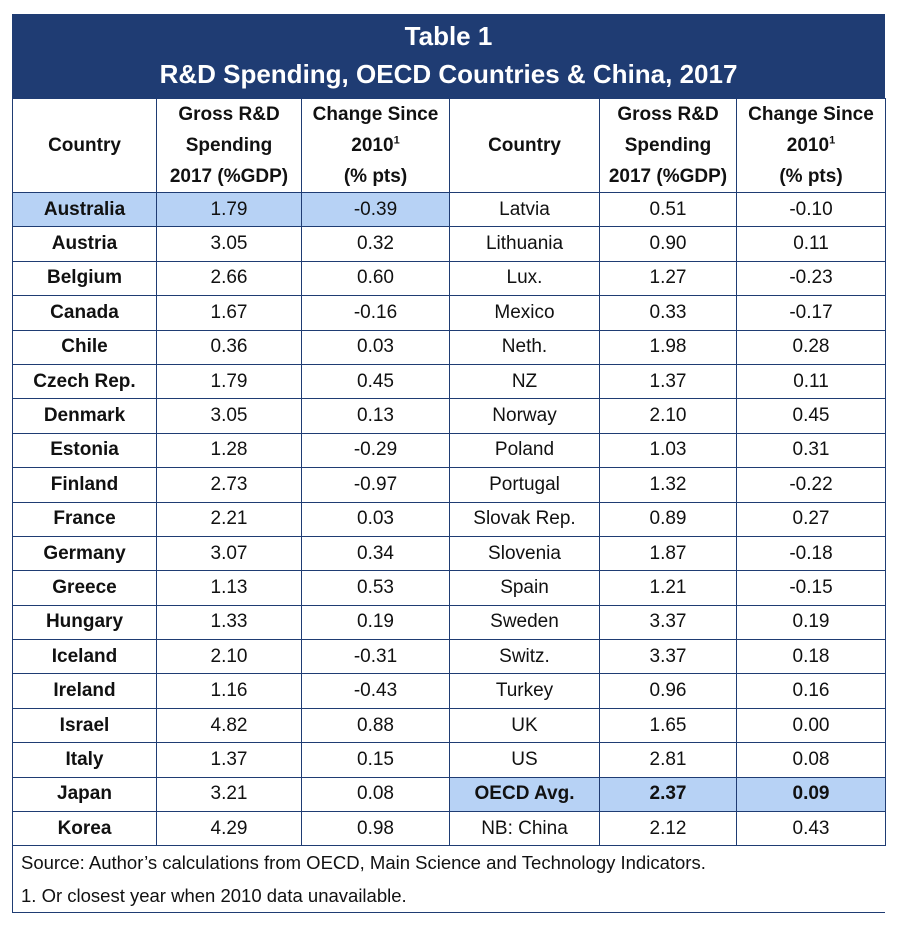 The width and height of the screenshot is (906, 925). I want to click on gross-rd-cell: 3.37, so click(668, 622).